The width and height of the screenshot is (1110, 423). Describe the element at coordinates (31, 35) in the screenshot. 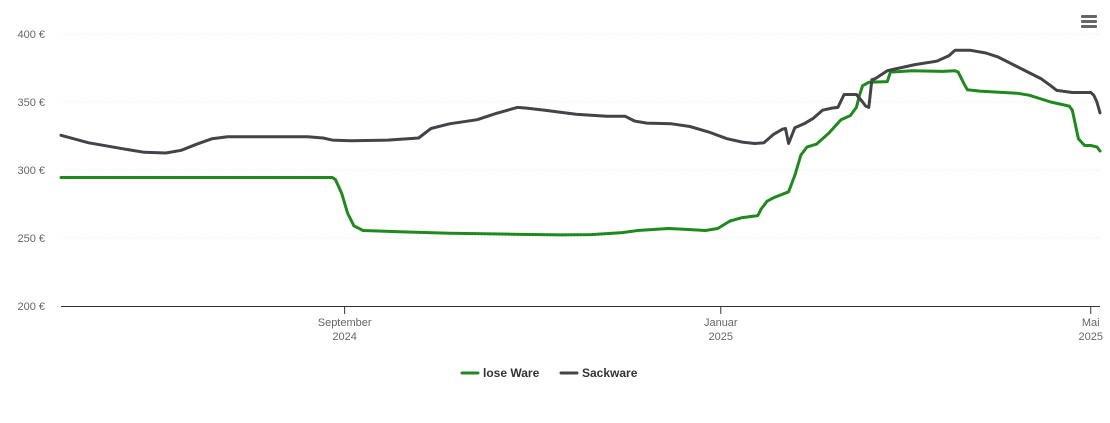

I see `y-tick-label: 400 €` at that location.